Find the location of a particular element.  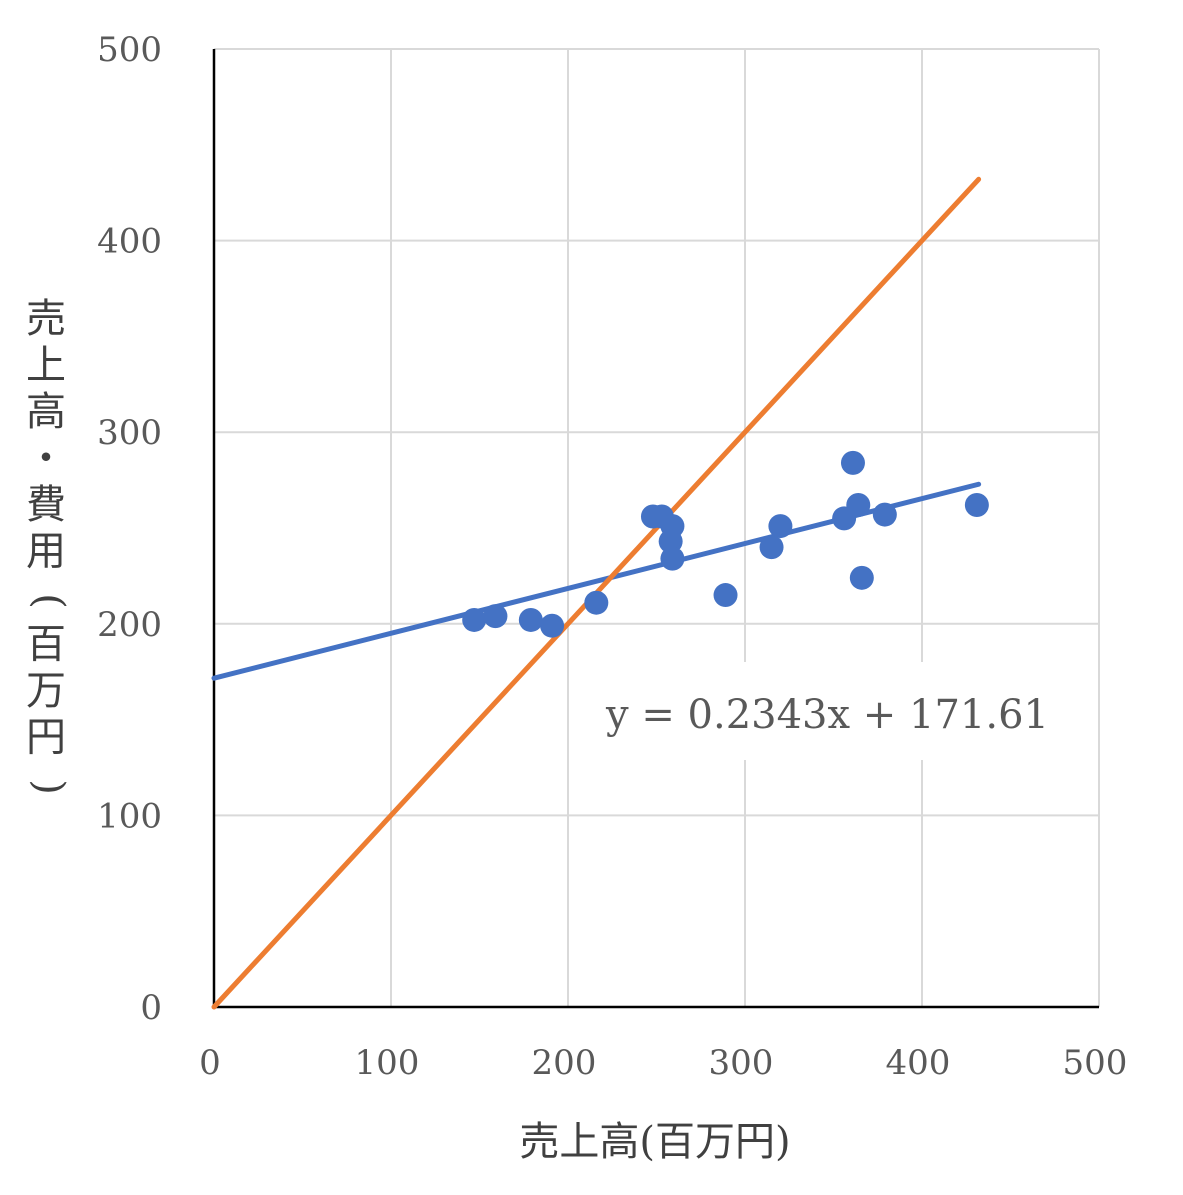

x-tick-label: 300 is located at coordinates (741, 1063).